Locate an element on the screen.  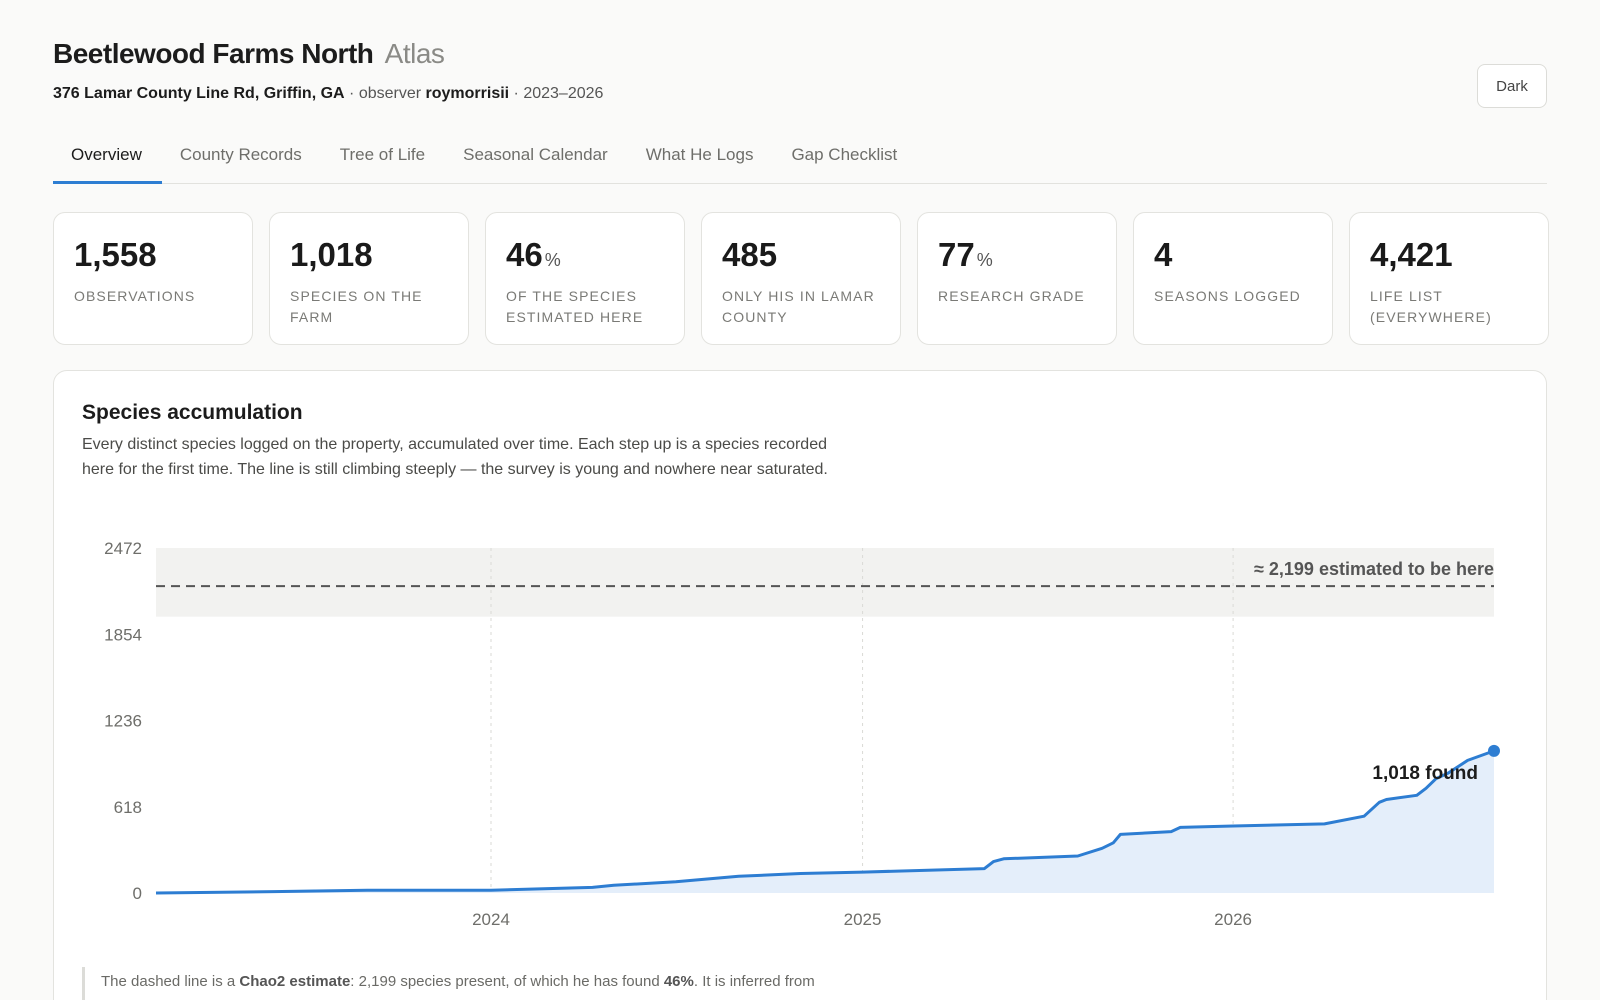
accumulation-area is located at coordinates (825, 821).